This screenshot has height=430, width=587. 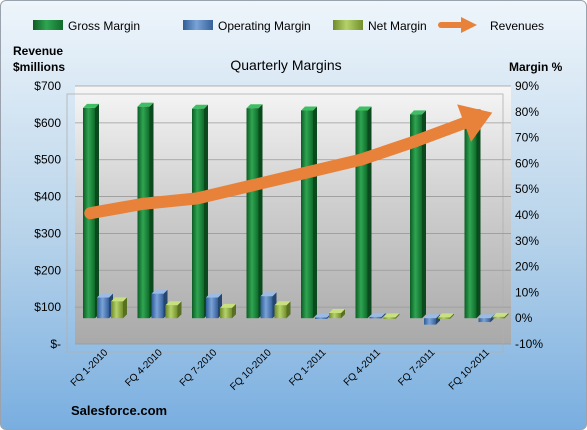 I want to click on right-axis-ticks: -10% 0% 10% 20% 30% 40% 50% 60% 70% 80% 90%, so click(x=529, y=215).